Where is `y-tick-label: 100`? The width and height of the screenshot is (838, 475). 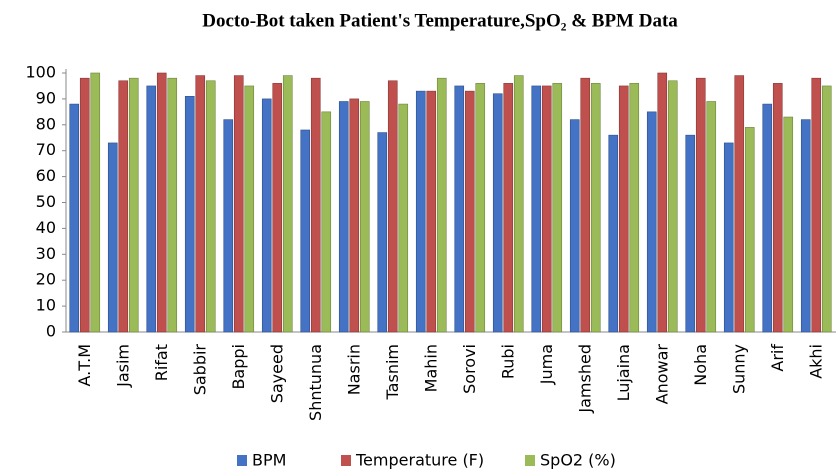 y-tick-label: 100 is located at coordinates (40, 72).